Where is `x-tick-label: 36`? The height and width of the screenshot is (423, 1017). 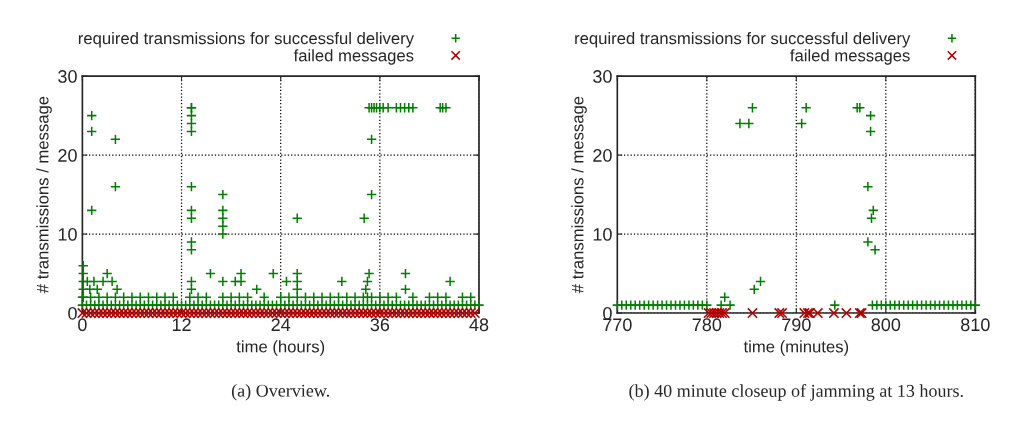
x-tick-label: 36 is located at coordinates (380, 325).